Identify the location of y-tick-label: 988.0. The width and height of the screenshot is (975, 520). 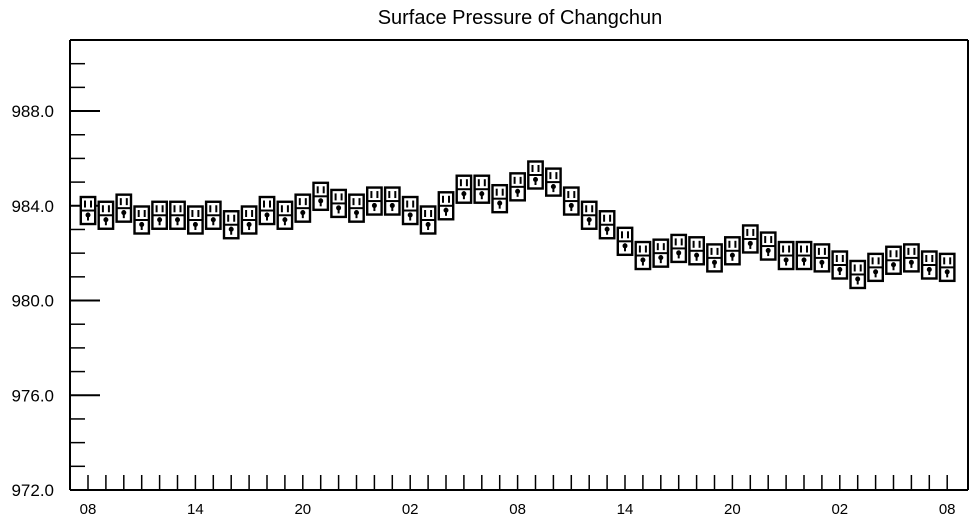
(32, 111).